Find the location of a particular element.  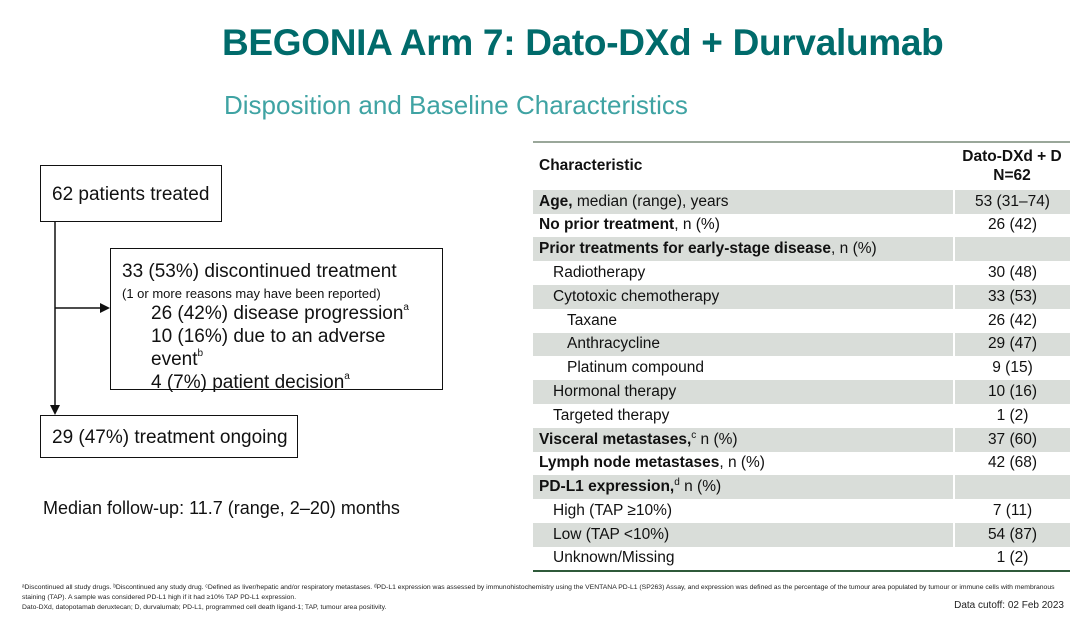

table-row: Hormonal therapy 10 (16) is located at coordinates (801, 392).